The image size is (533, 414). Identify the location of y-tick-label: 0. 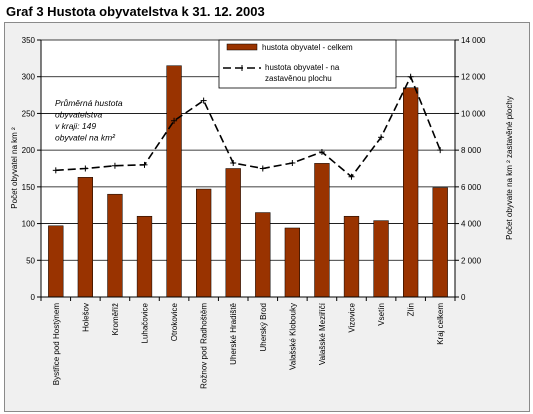
(33, 297).